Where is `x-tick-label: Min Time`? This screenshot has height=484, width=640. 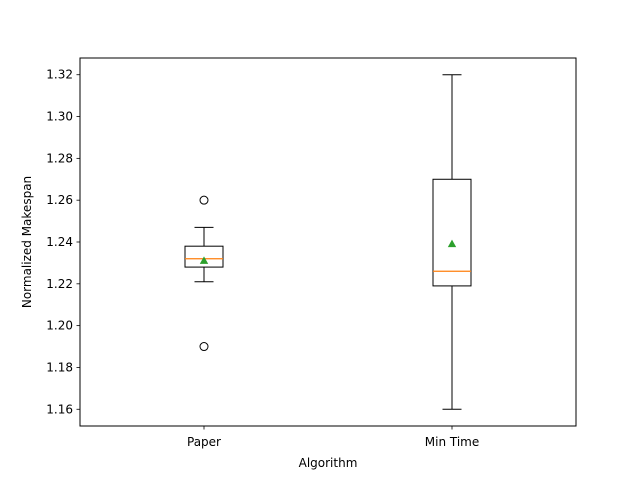
x-tick-label: Min Time is located at coordinates (452, 442).